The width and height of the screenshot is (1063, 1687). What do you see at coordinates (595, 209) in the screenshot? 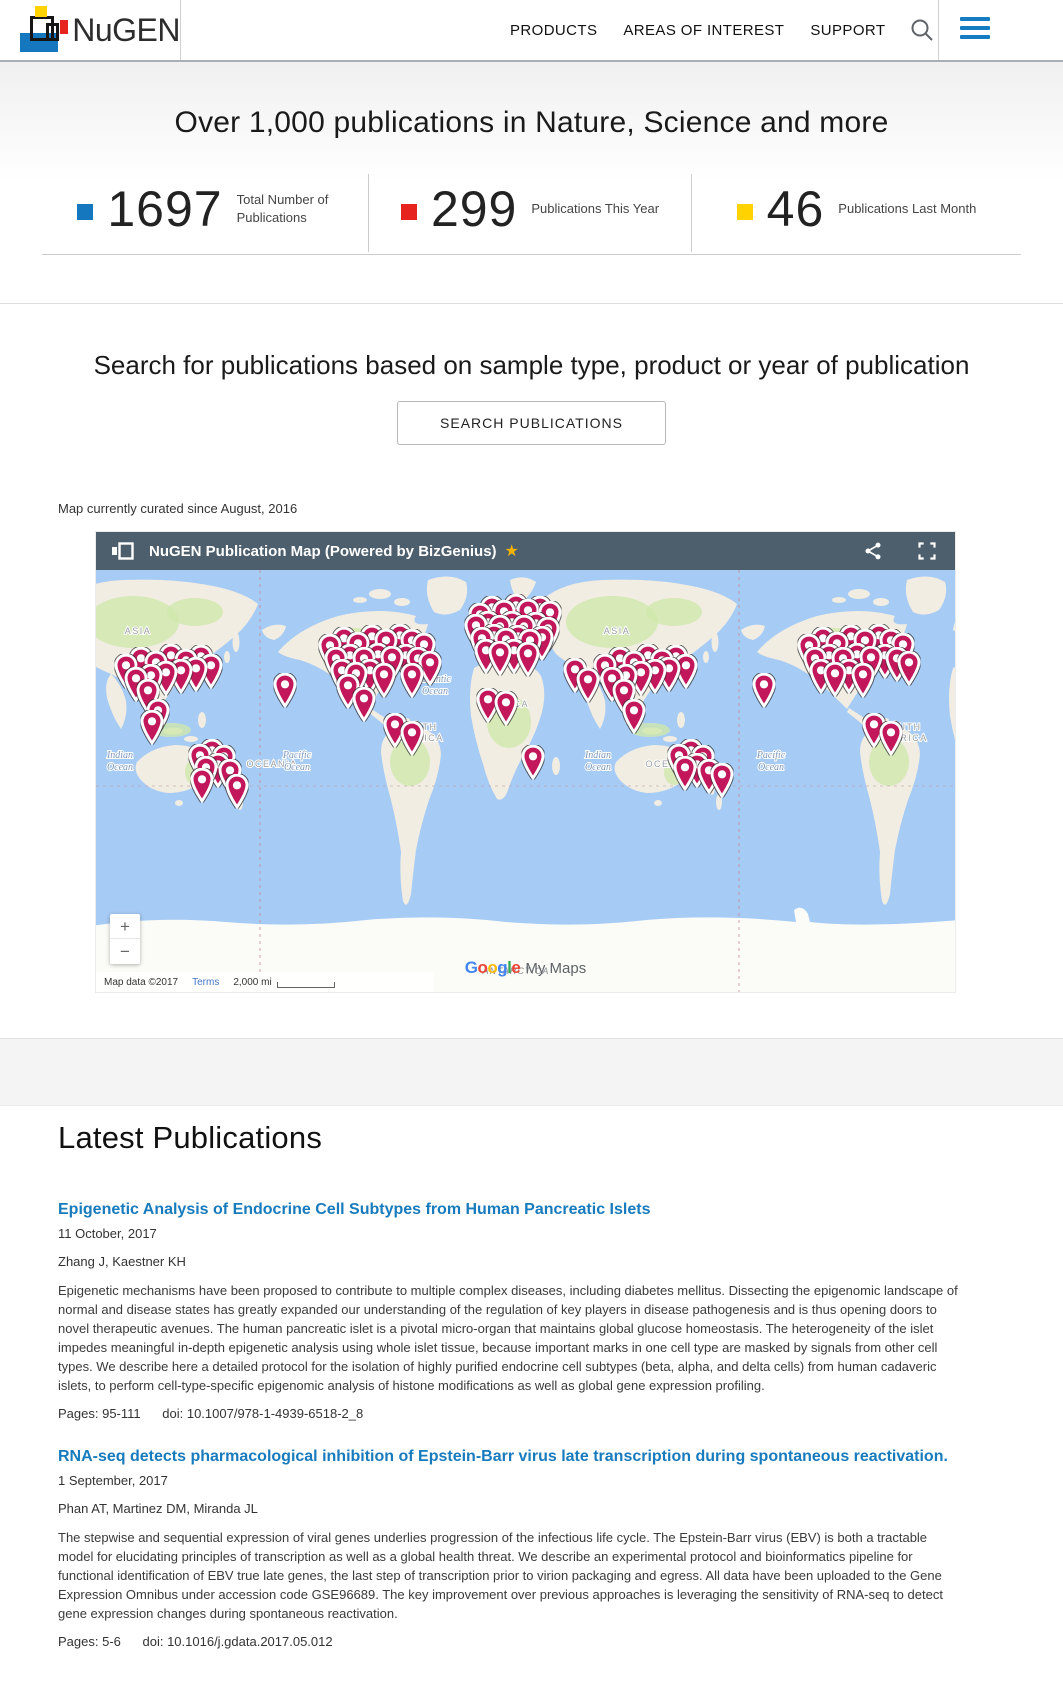
I see `stat-label: Publications This Year` at bounding box center [595, 209].